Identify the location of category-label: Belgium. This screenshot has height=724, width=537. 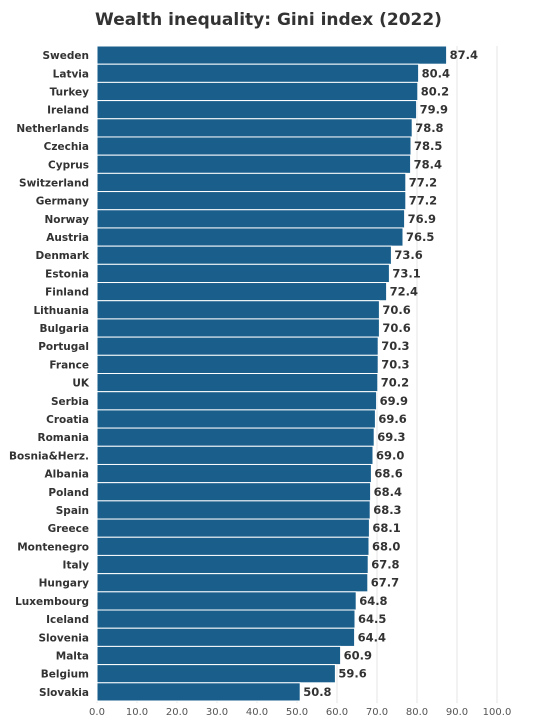
(65, 675).